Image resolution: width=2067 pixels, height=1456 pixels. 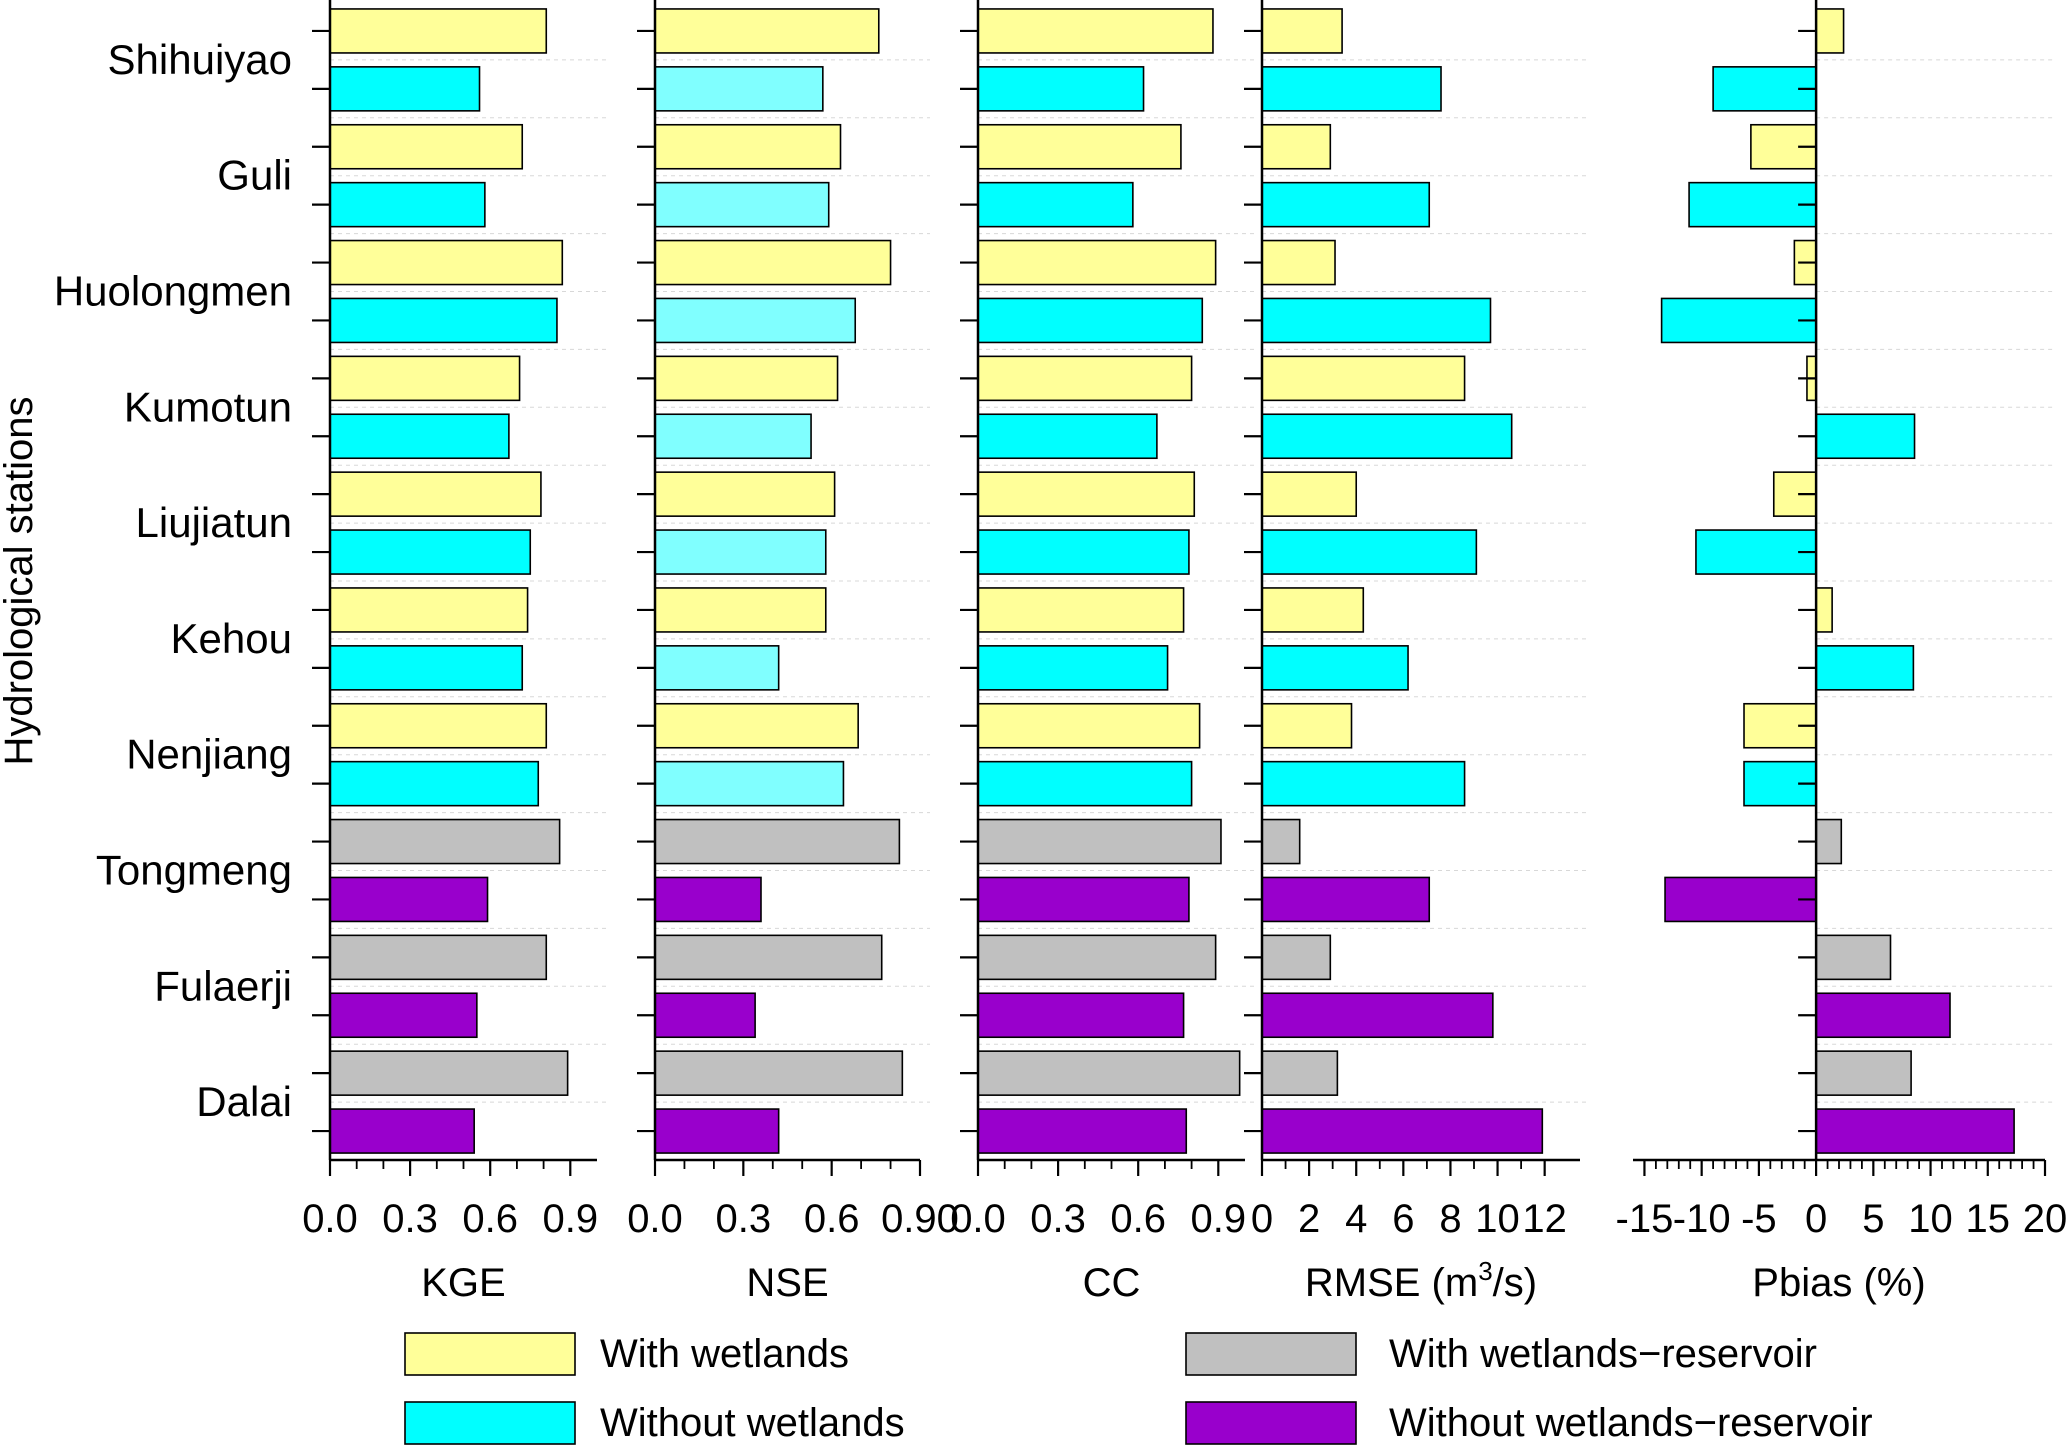 I want to click on bar-rmse-fulaerji-without, so click(x=1377, y=1015).